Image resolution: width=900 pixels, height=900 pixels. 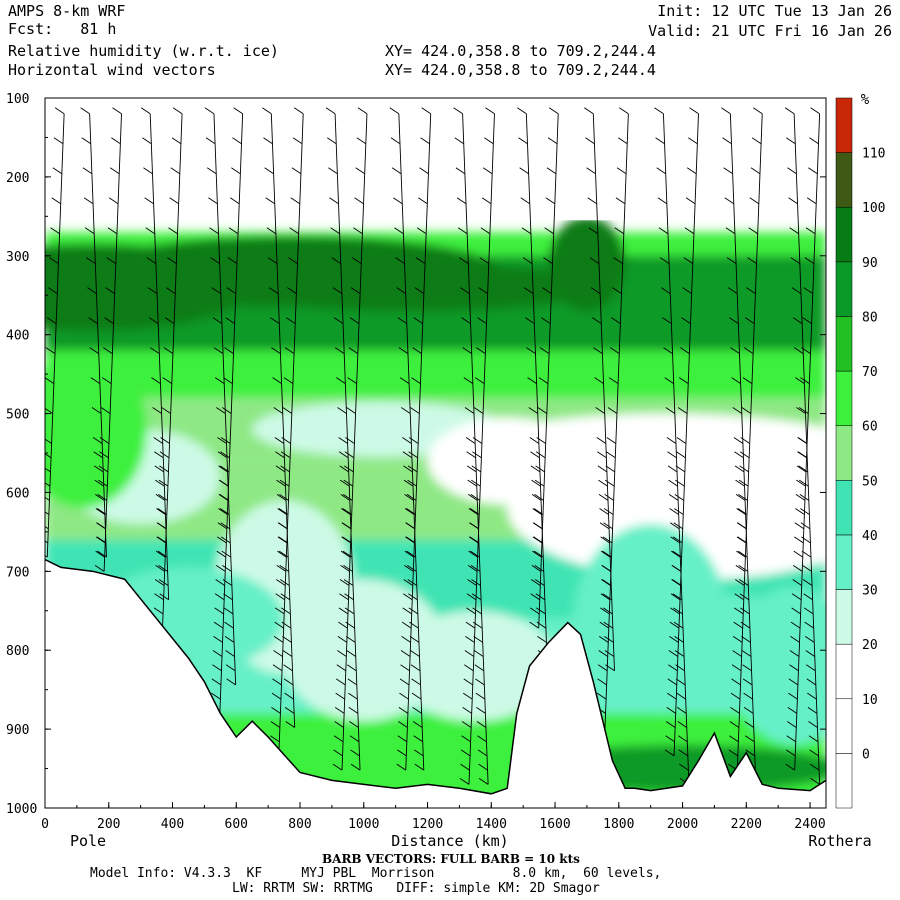 I want to click on y-tick-label: 400, so click(x=17, y=336).